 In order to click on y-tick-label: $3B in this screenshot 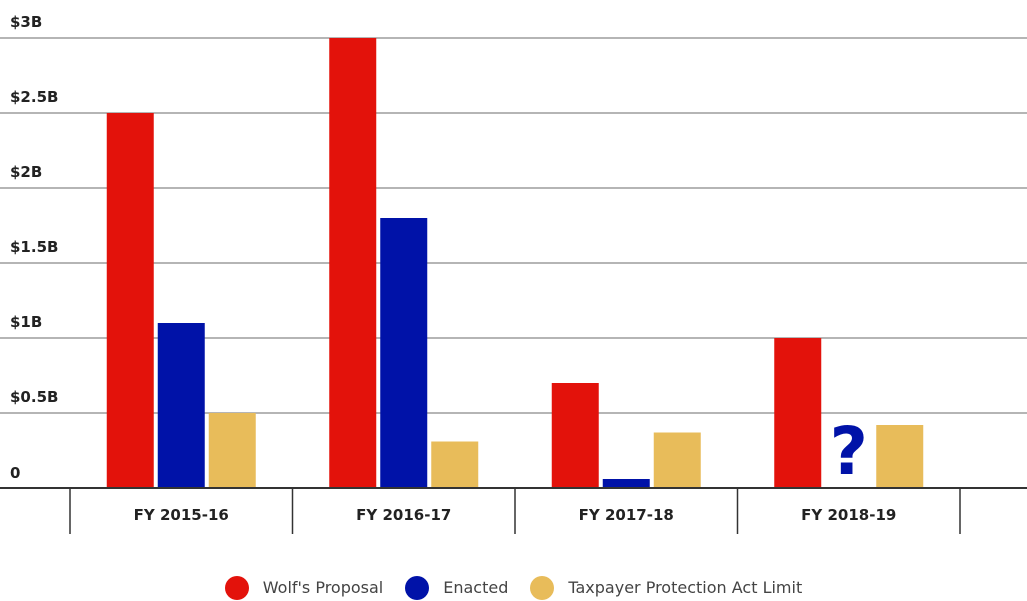, I will do `click(26, 22)`.